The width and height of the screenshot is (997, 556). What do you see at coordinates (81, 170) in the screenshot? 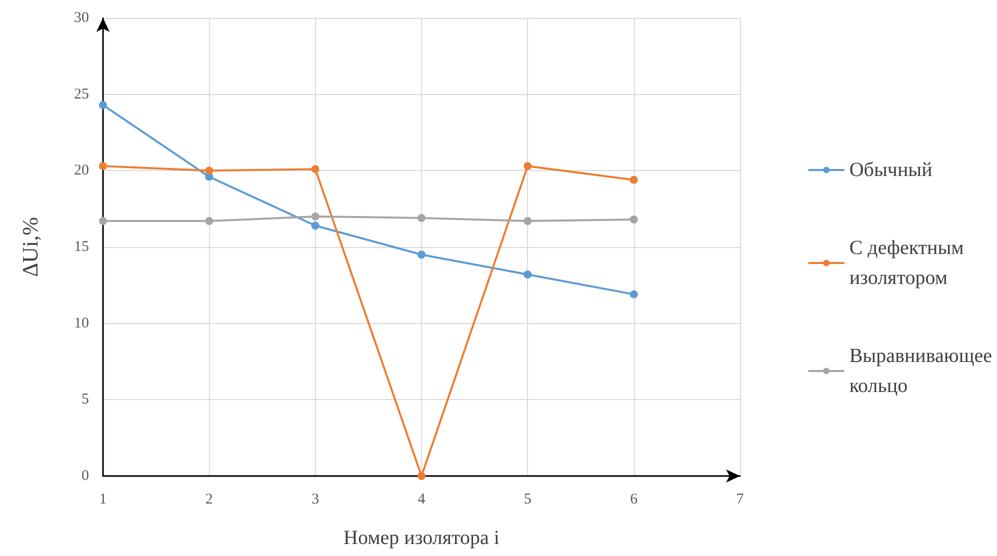
I see `y-tick-label: 20` at bounding box center [81, 170].